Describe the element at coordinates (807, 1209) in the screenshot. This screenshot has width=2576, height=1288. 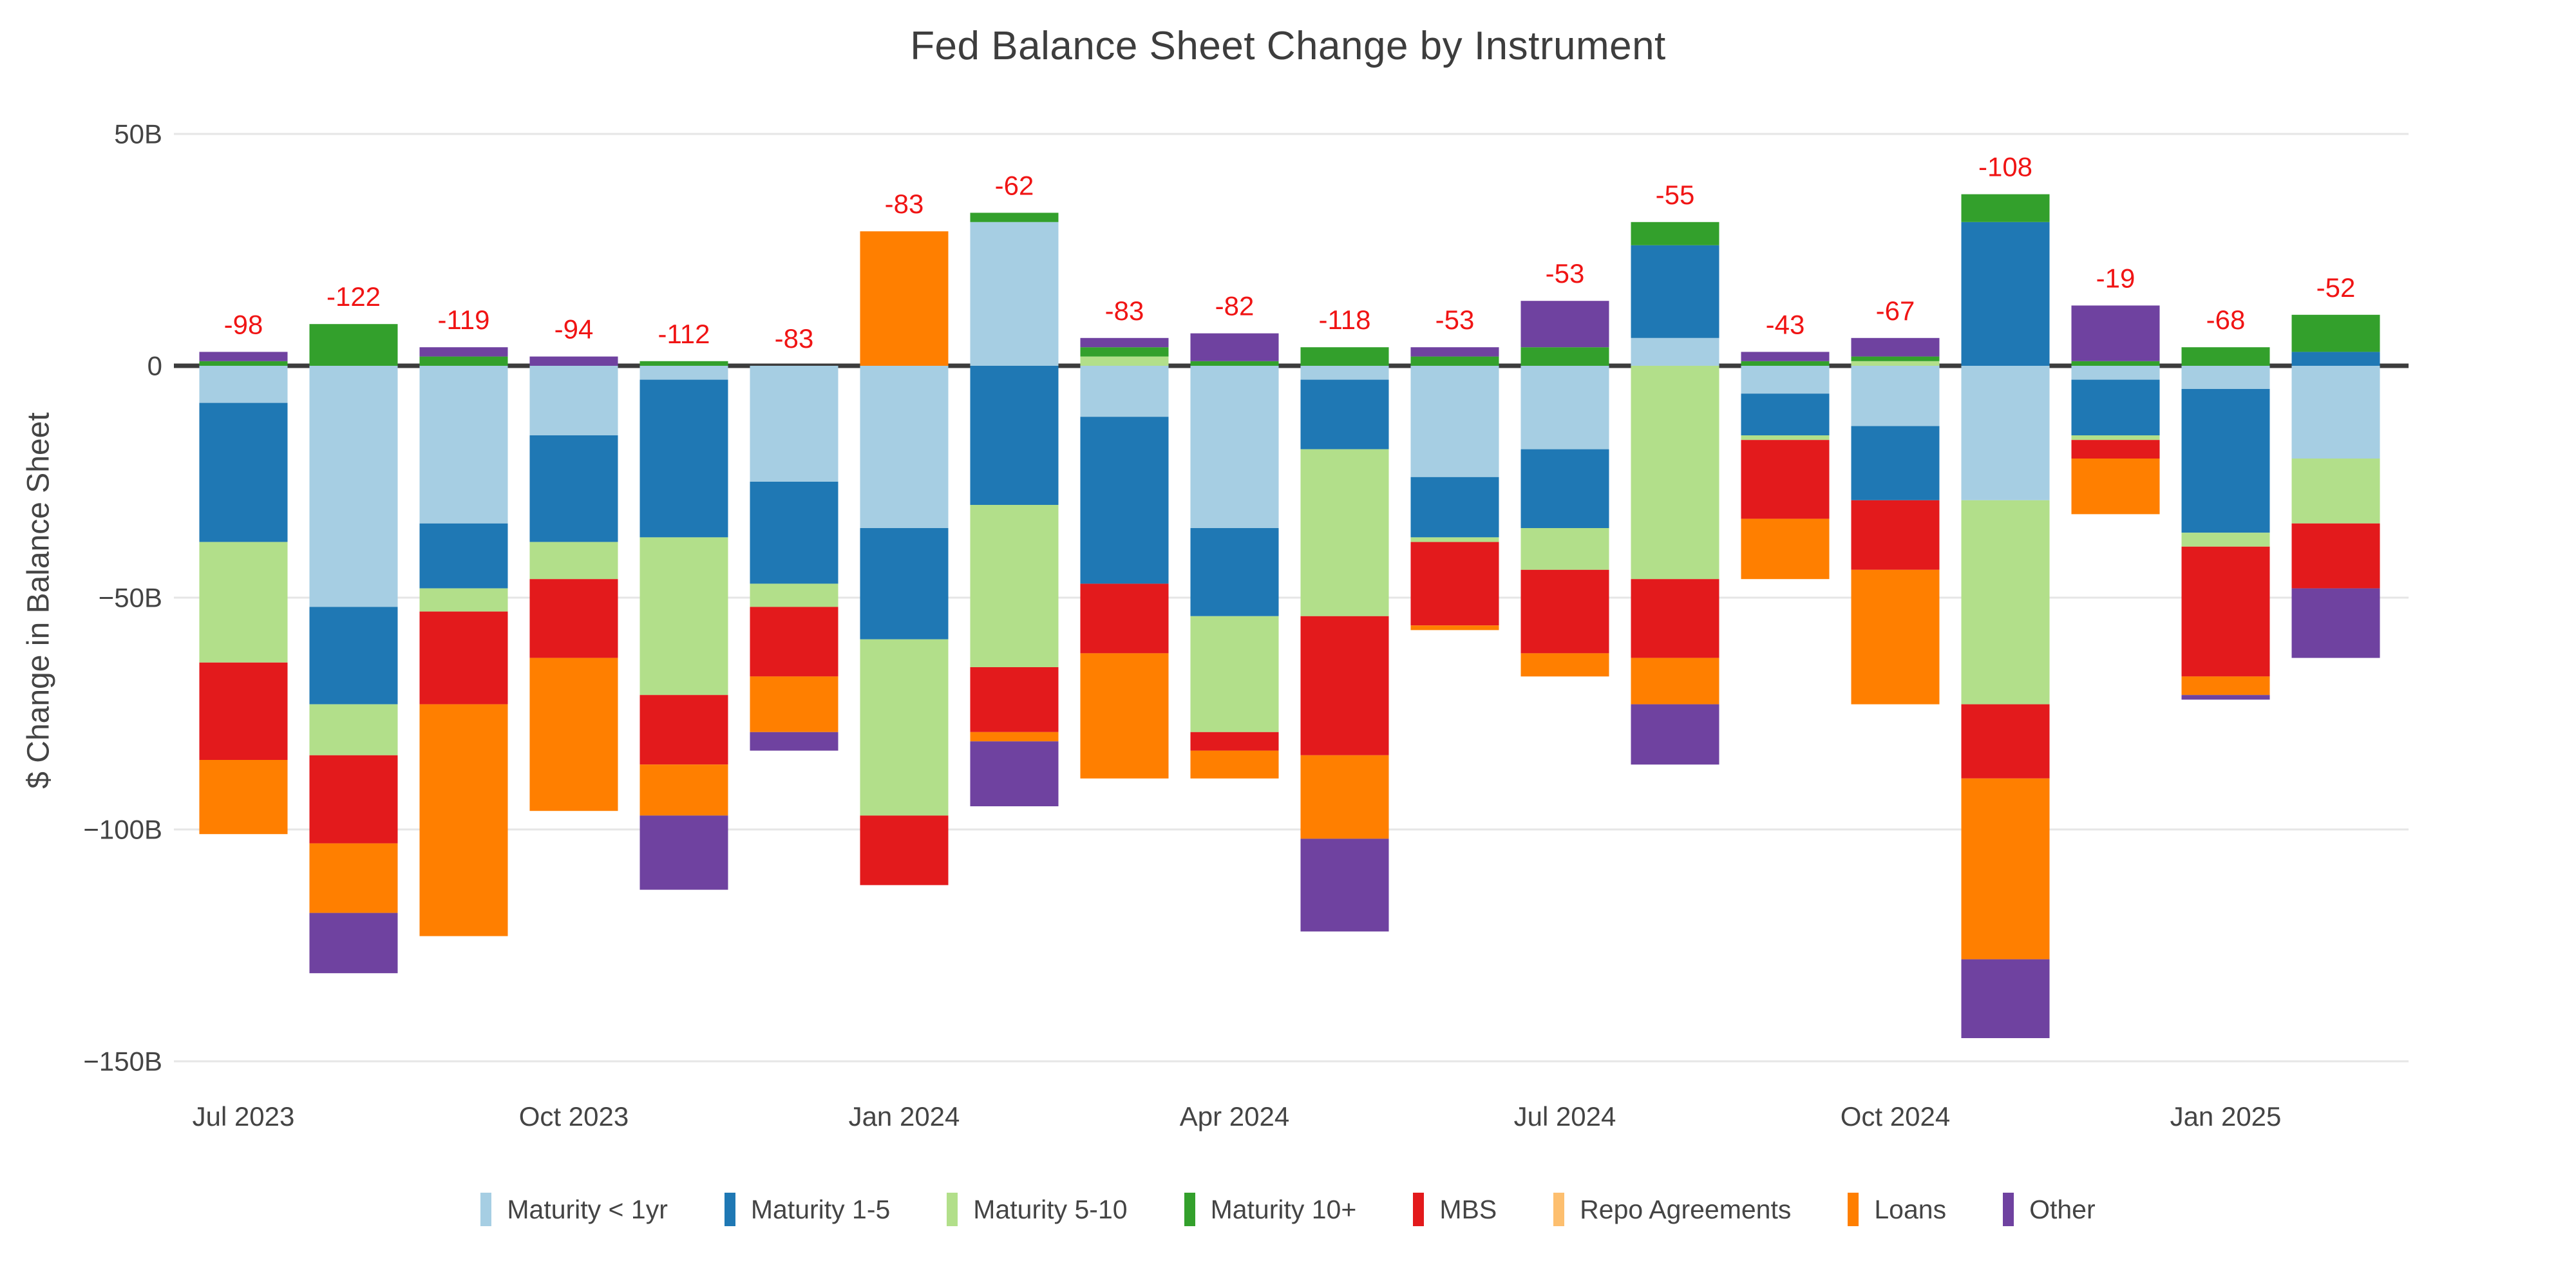
I see `legend-item-maturity-1-5: Maturity 1-5` at that location.